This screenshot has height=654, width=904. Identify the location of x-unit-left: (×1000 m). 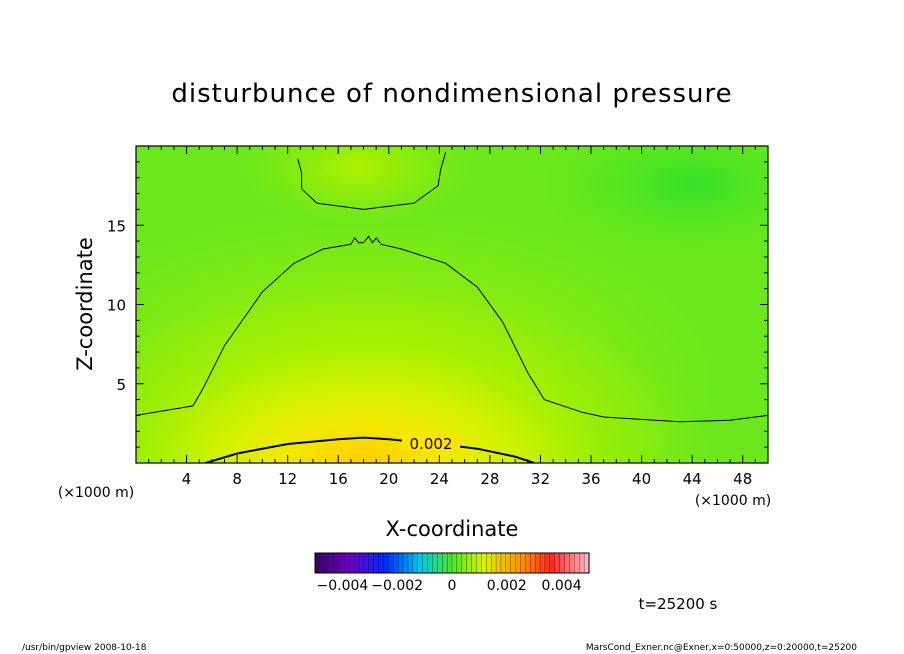
(96, 493).